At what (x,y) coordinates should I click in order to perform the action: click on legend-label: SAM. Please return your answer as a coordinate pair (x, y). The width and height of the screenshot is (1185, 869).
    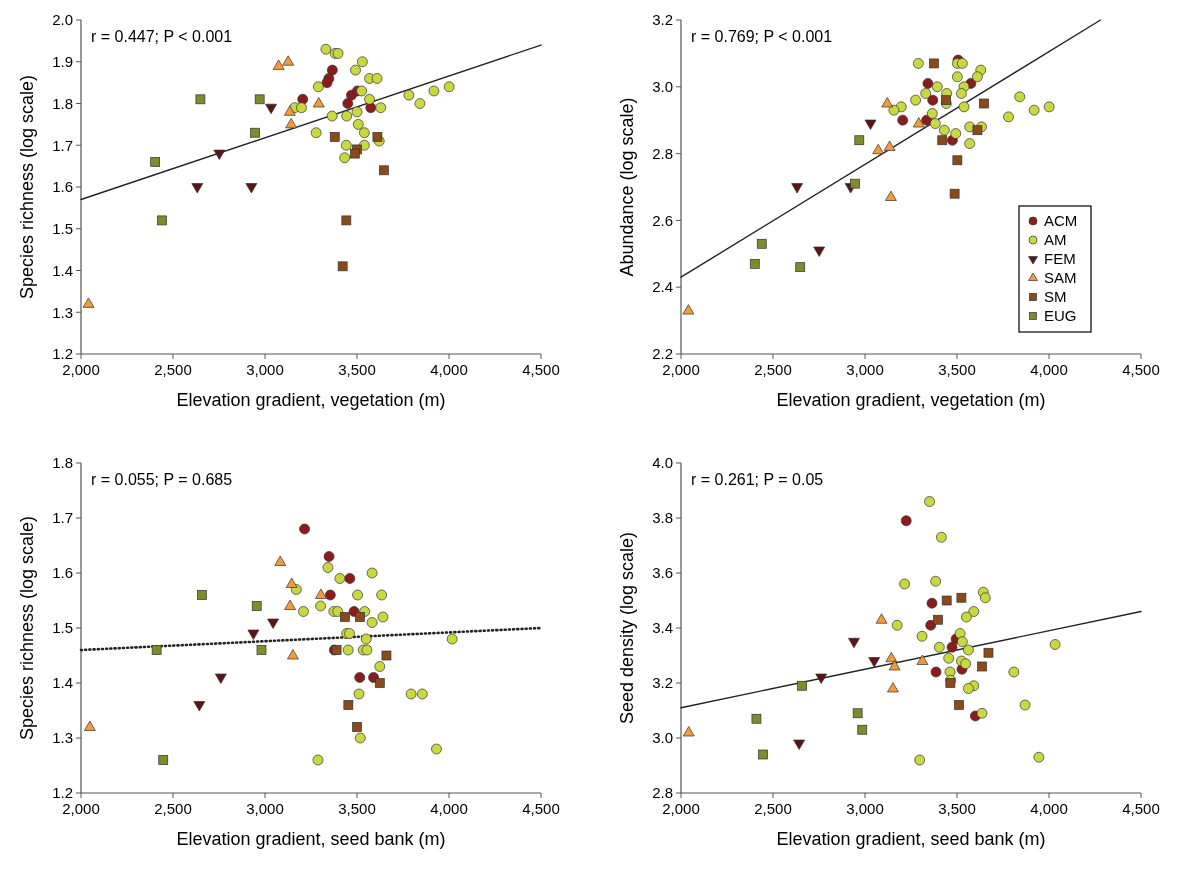
    Looking at the image, I should click on (1060, 278).